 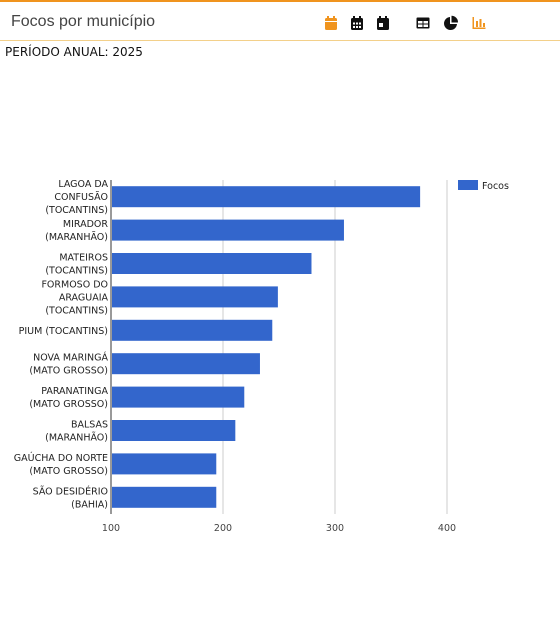 I want to click on calendar-orange-icon, so click(x=331, y=23).